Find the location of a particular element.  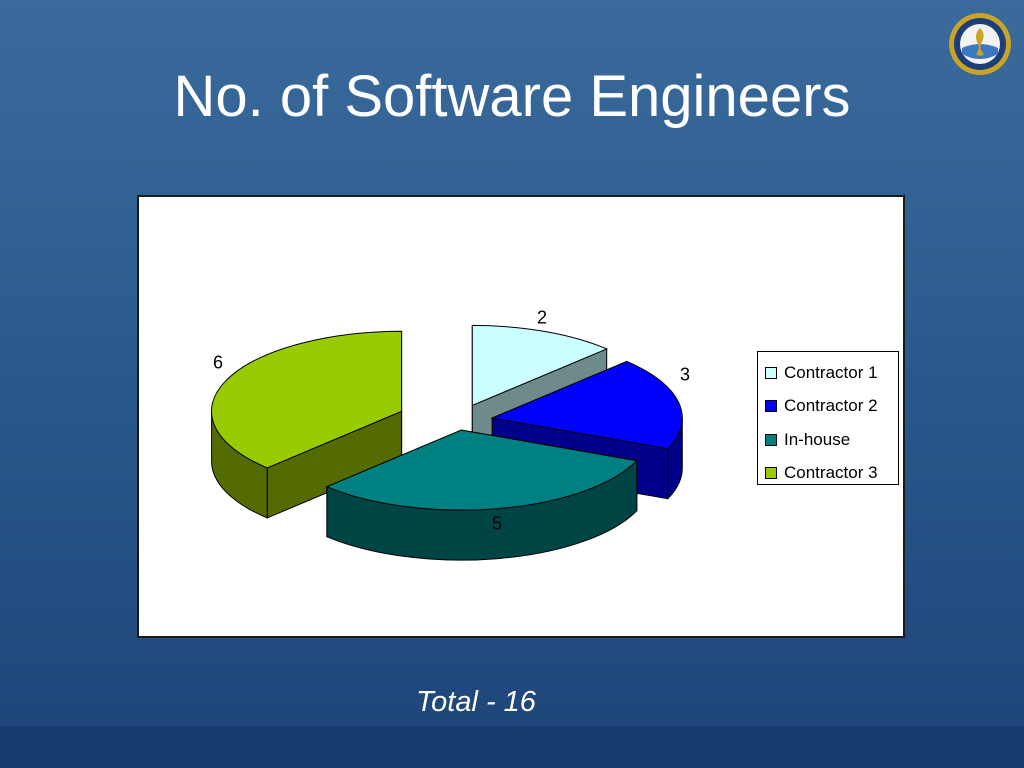

legend-item-in-house: In-house is located at coordinates (831, 440).